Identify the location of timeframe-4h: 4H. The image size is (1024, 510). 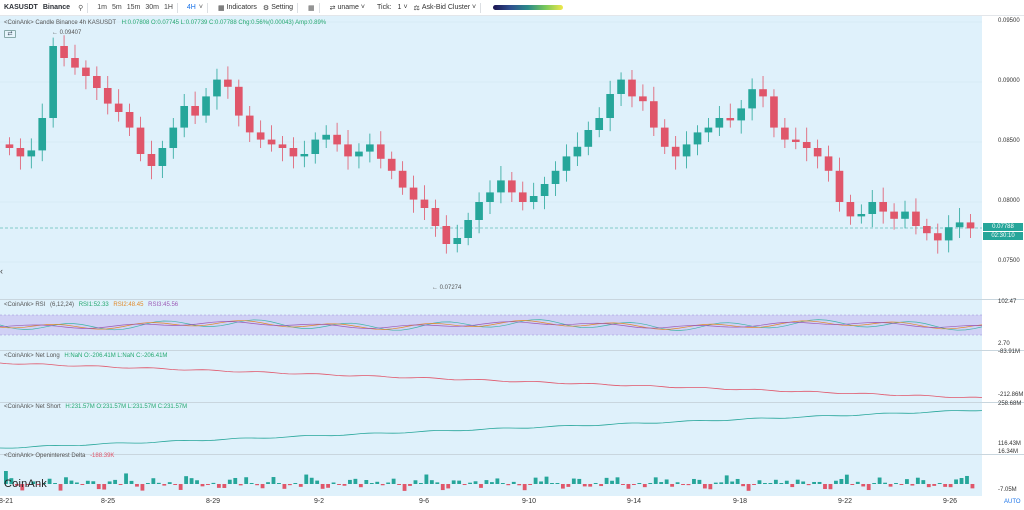
(191, 7).